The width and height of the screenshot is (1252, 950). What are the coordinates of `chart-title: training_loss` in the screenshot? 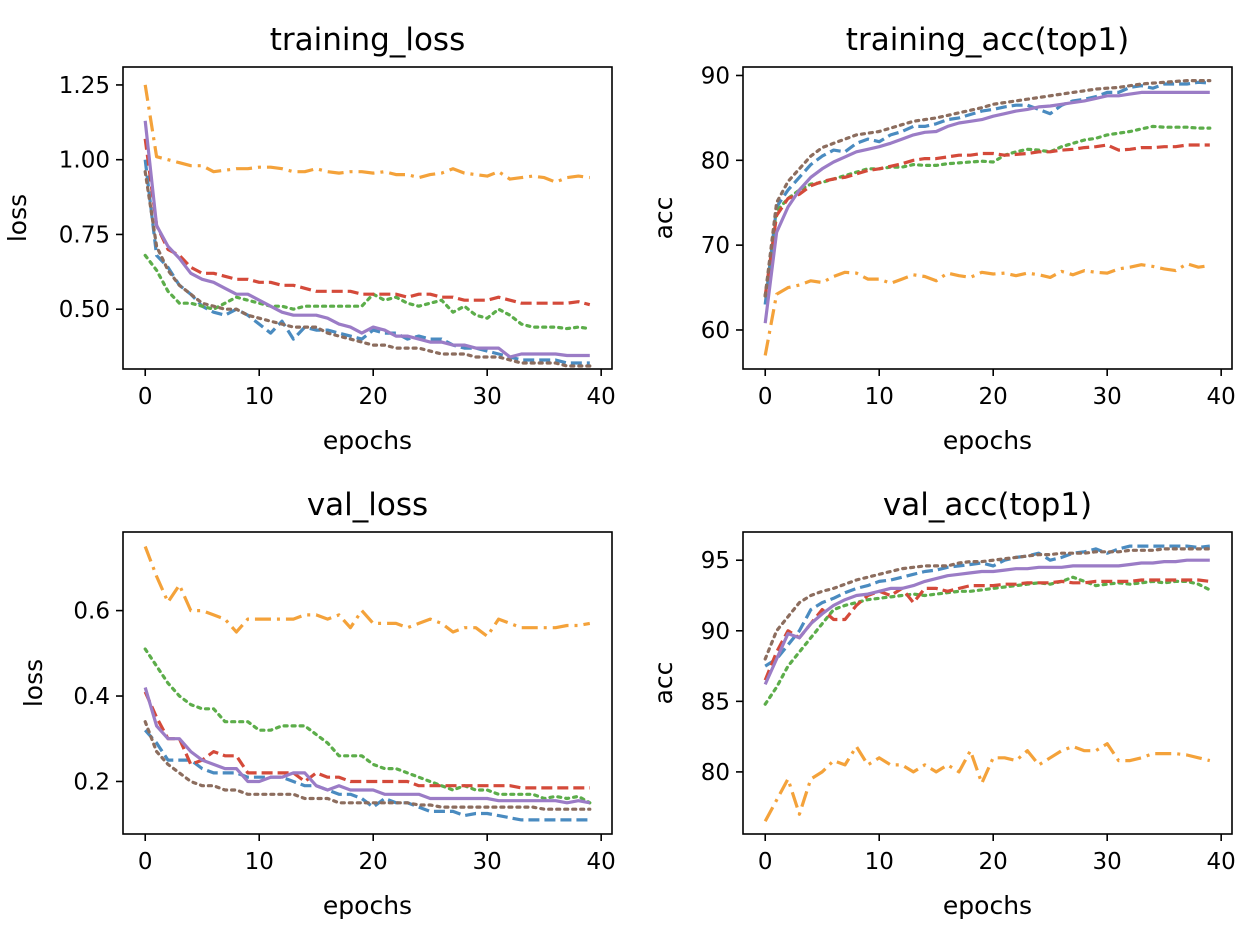 It's located at (367, 40).